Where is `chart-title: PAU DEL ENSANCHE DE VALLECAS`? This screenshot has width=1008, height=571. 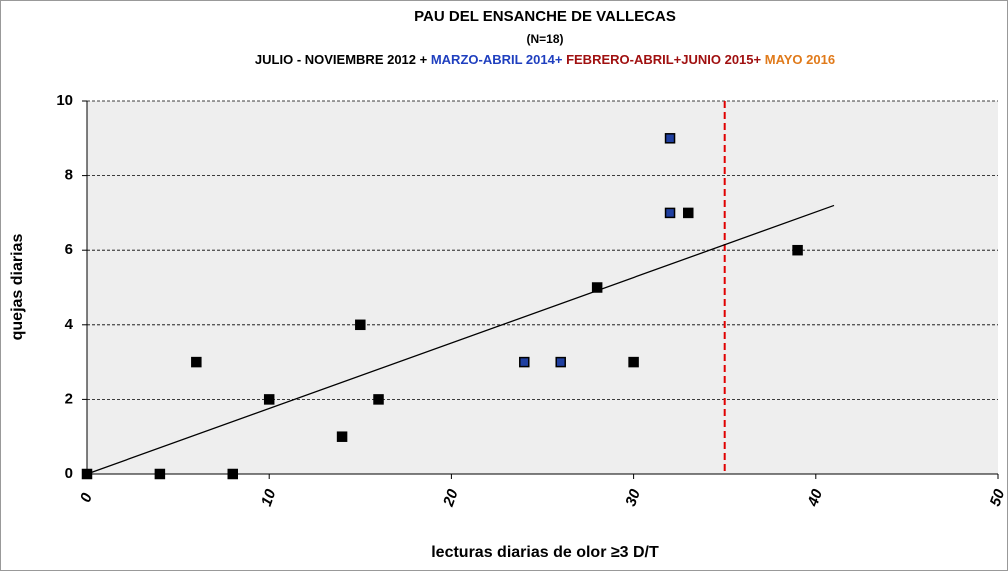 chart-title: PAU DEL ENSANCHE DE VALLECAS is located at coordinates (545, 16).